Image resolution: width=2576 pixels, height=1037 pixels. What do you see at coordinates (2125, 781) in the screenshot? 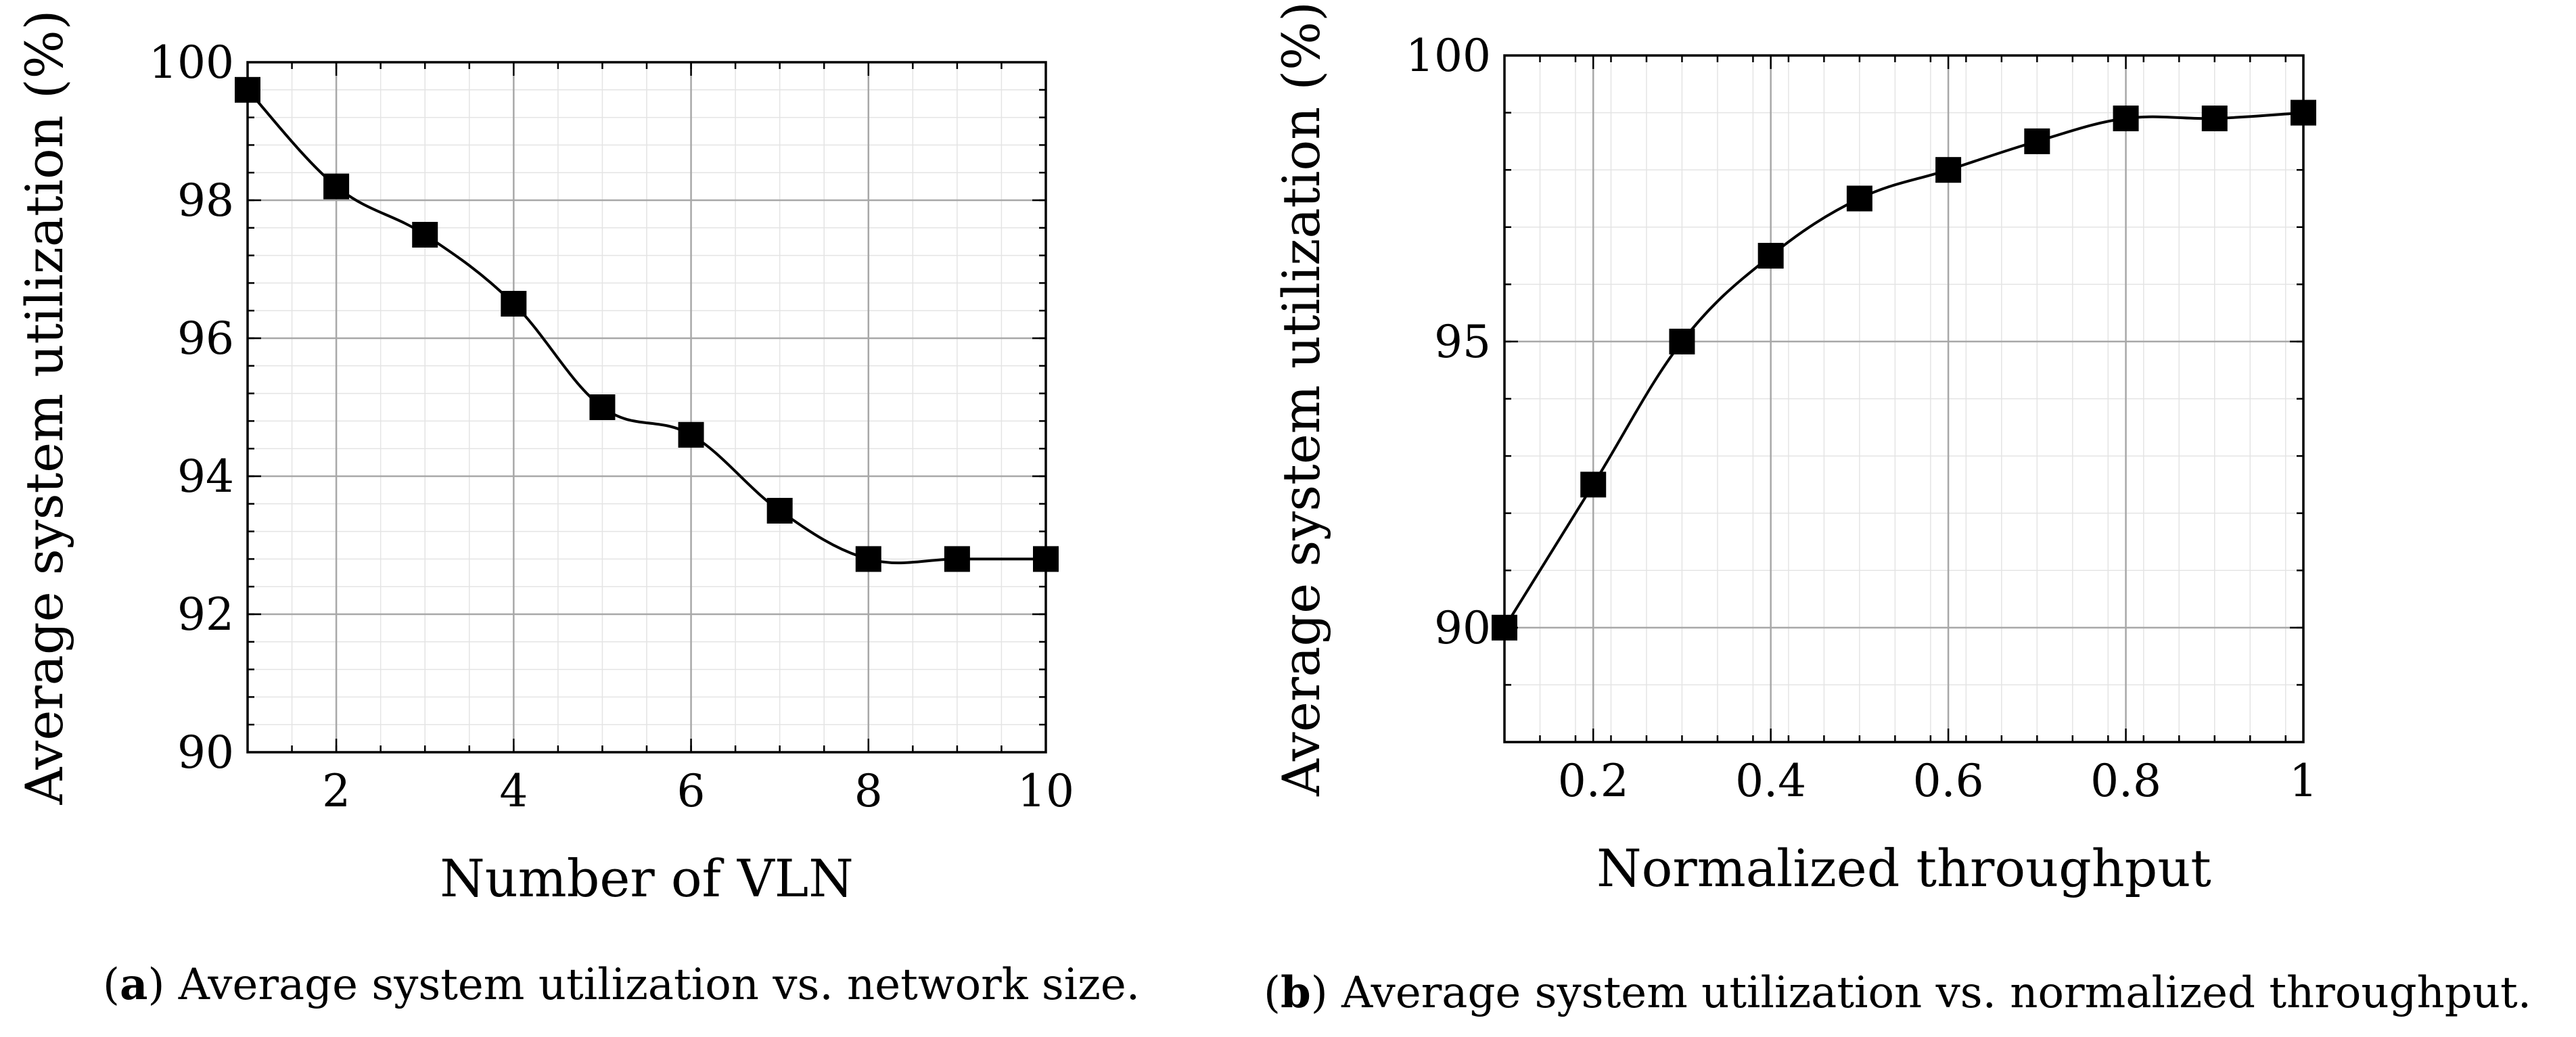
I see `x-tick-label: 0.8` at bounding box center [2125, 781].